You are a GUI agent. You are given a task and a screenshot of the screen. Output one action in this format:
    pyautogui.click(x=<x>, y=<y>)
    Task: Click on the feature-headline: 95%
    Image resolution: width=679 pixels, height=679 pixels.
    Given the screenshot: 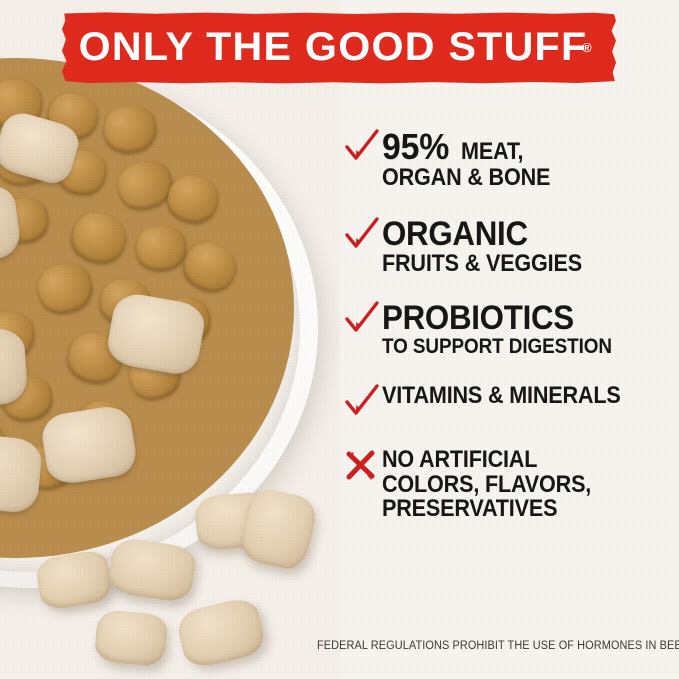 What is the action you would take?
    pyautogui.click(x=416, y=146)
    